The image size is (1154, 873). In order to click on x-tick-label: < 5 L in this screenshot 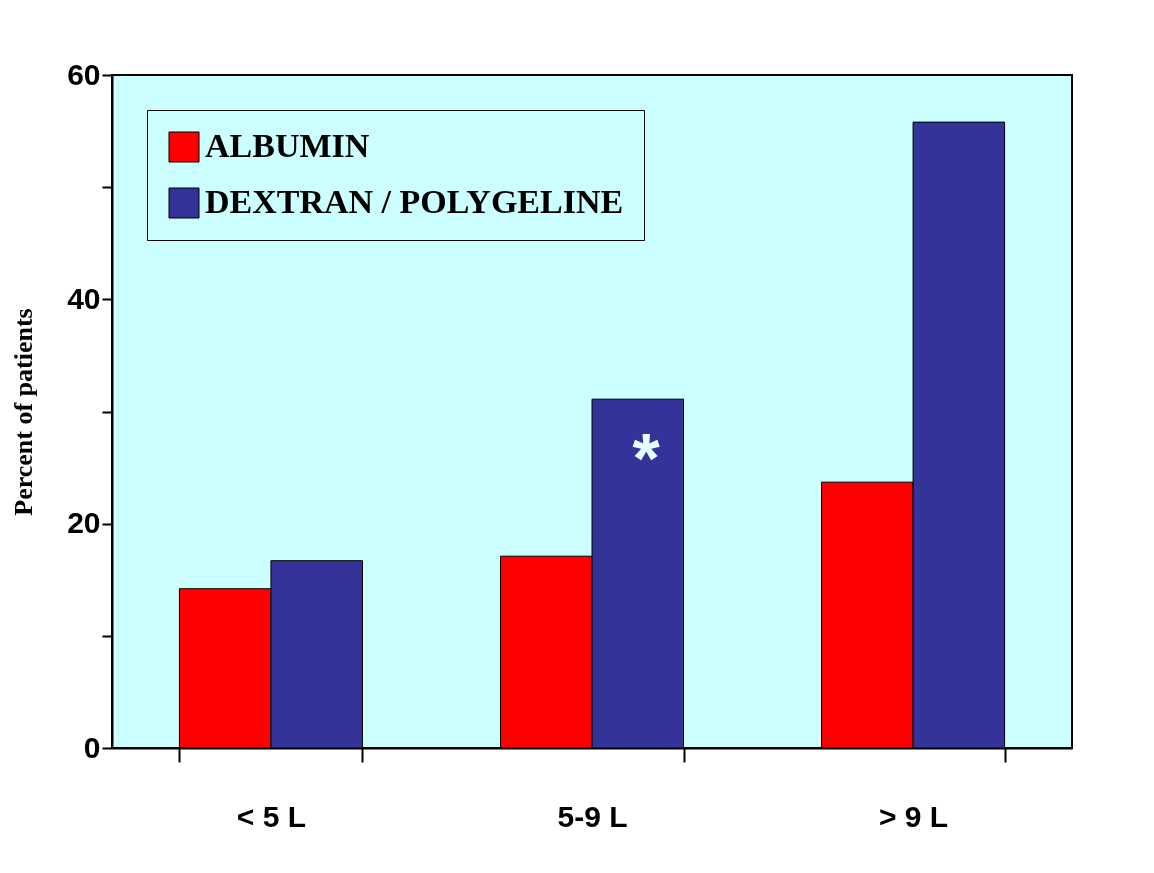, I will do `click(271, 816)`.